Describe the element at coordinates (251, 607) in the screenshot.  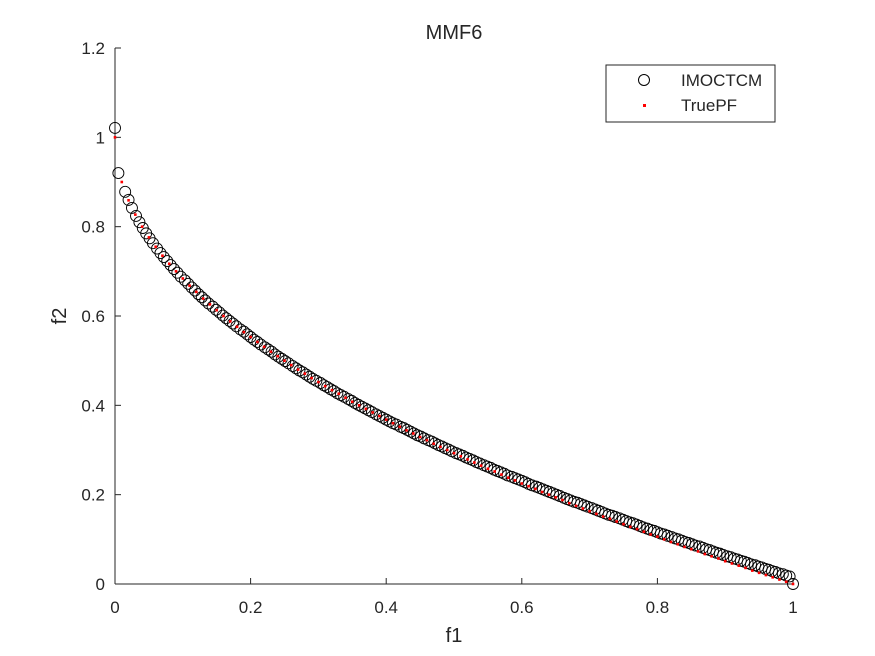
I see `x-tick-label: 0.2` at that location.